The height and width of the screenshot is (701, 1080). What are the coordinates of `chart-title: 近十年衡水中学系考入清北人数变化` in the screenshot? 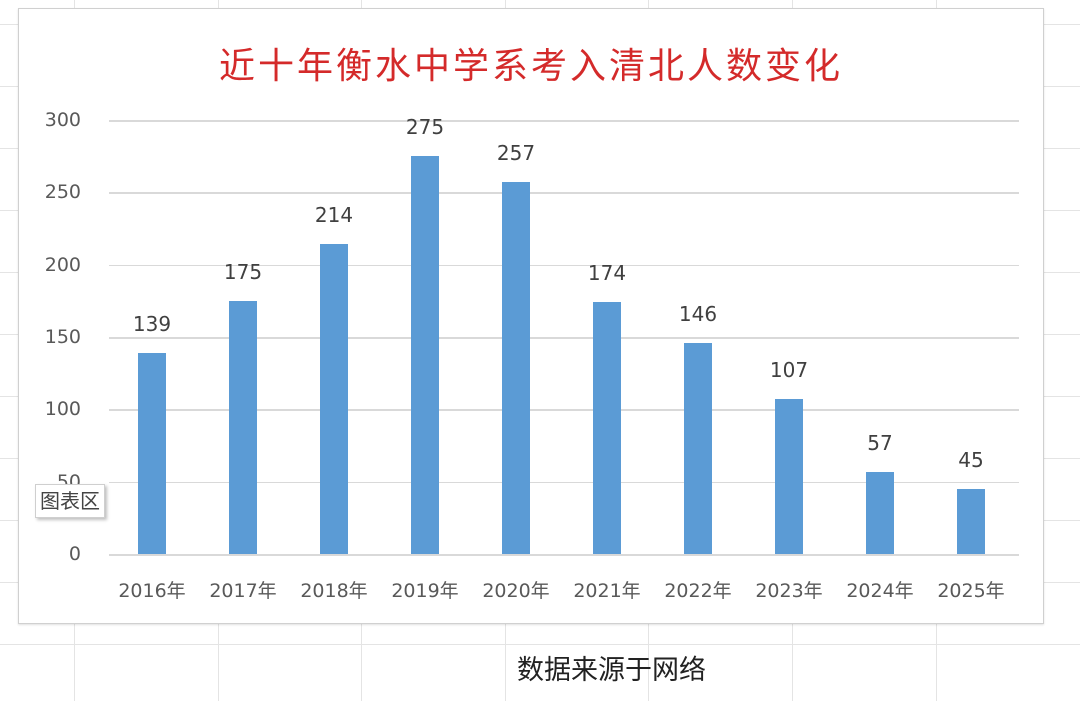 It's located at (530, 66).